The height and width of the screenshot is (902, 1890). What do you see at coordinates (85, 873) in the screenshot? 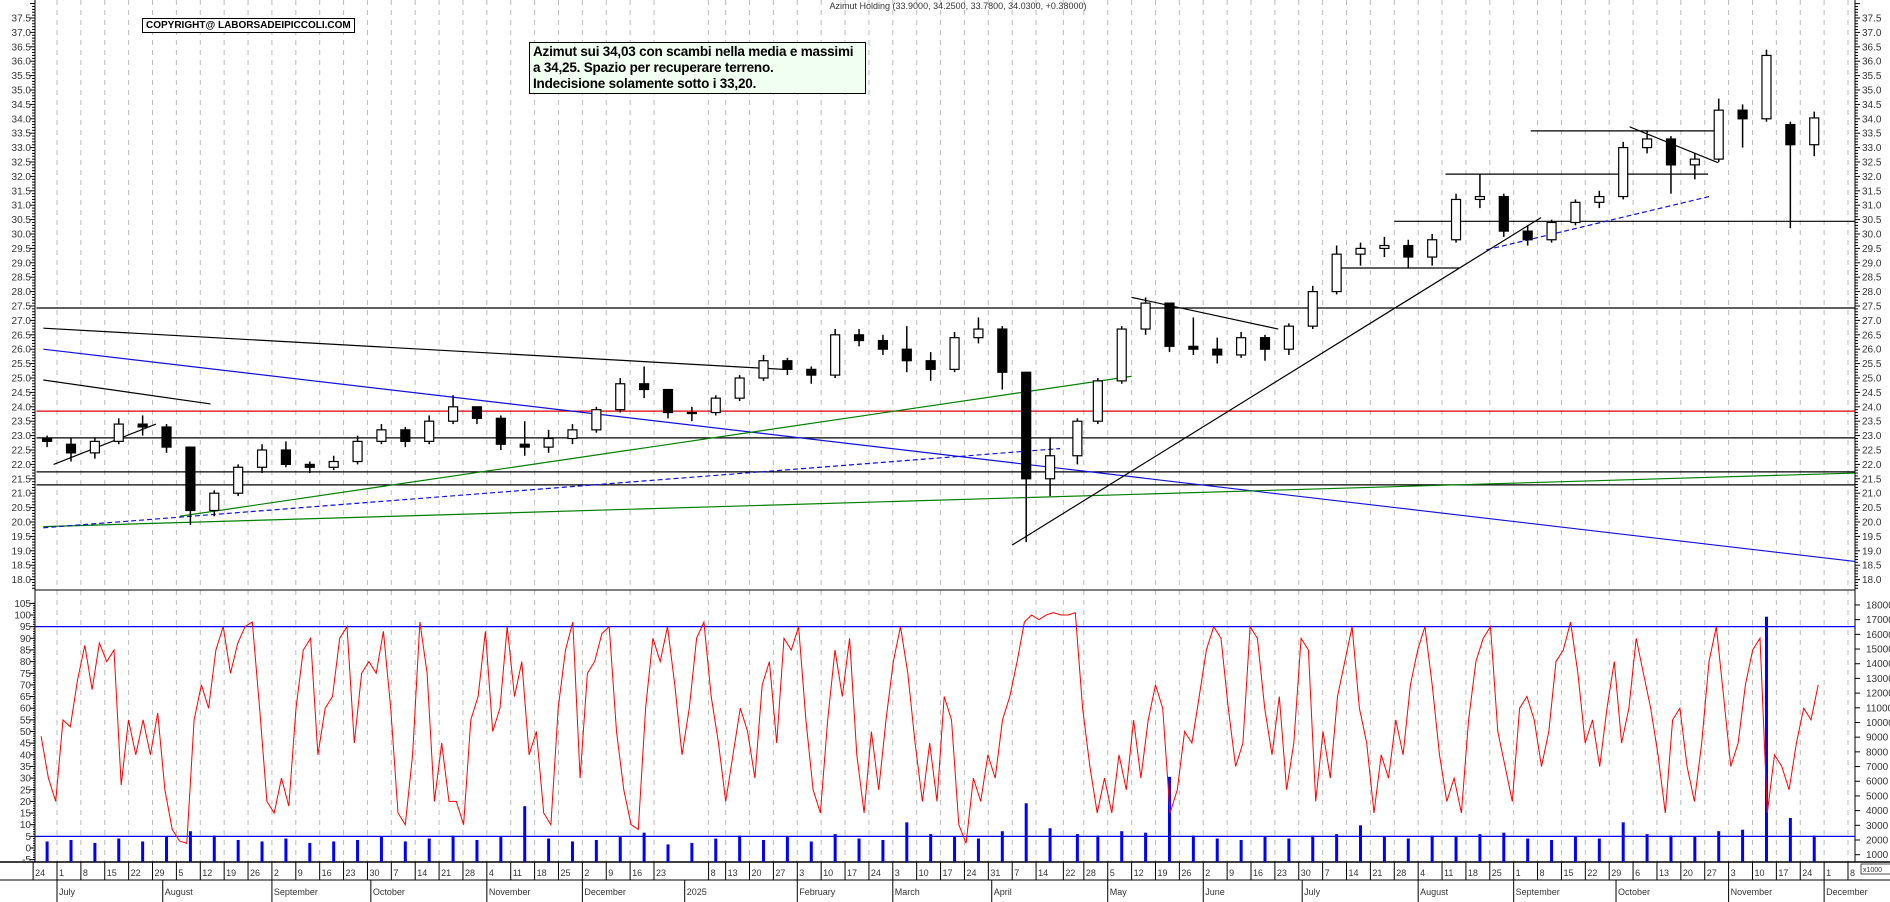
I see `date-tick-label: 8` at bounding box center [85, 873].